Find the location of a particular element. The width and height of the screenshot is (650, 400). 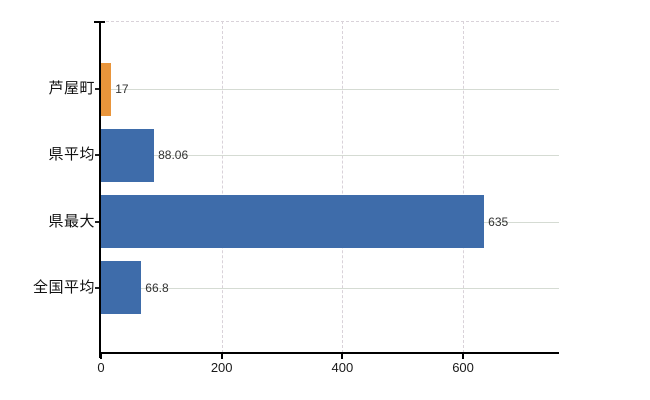

bar-value-label: 635 is located at coordinates (498, 221).